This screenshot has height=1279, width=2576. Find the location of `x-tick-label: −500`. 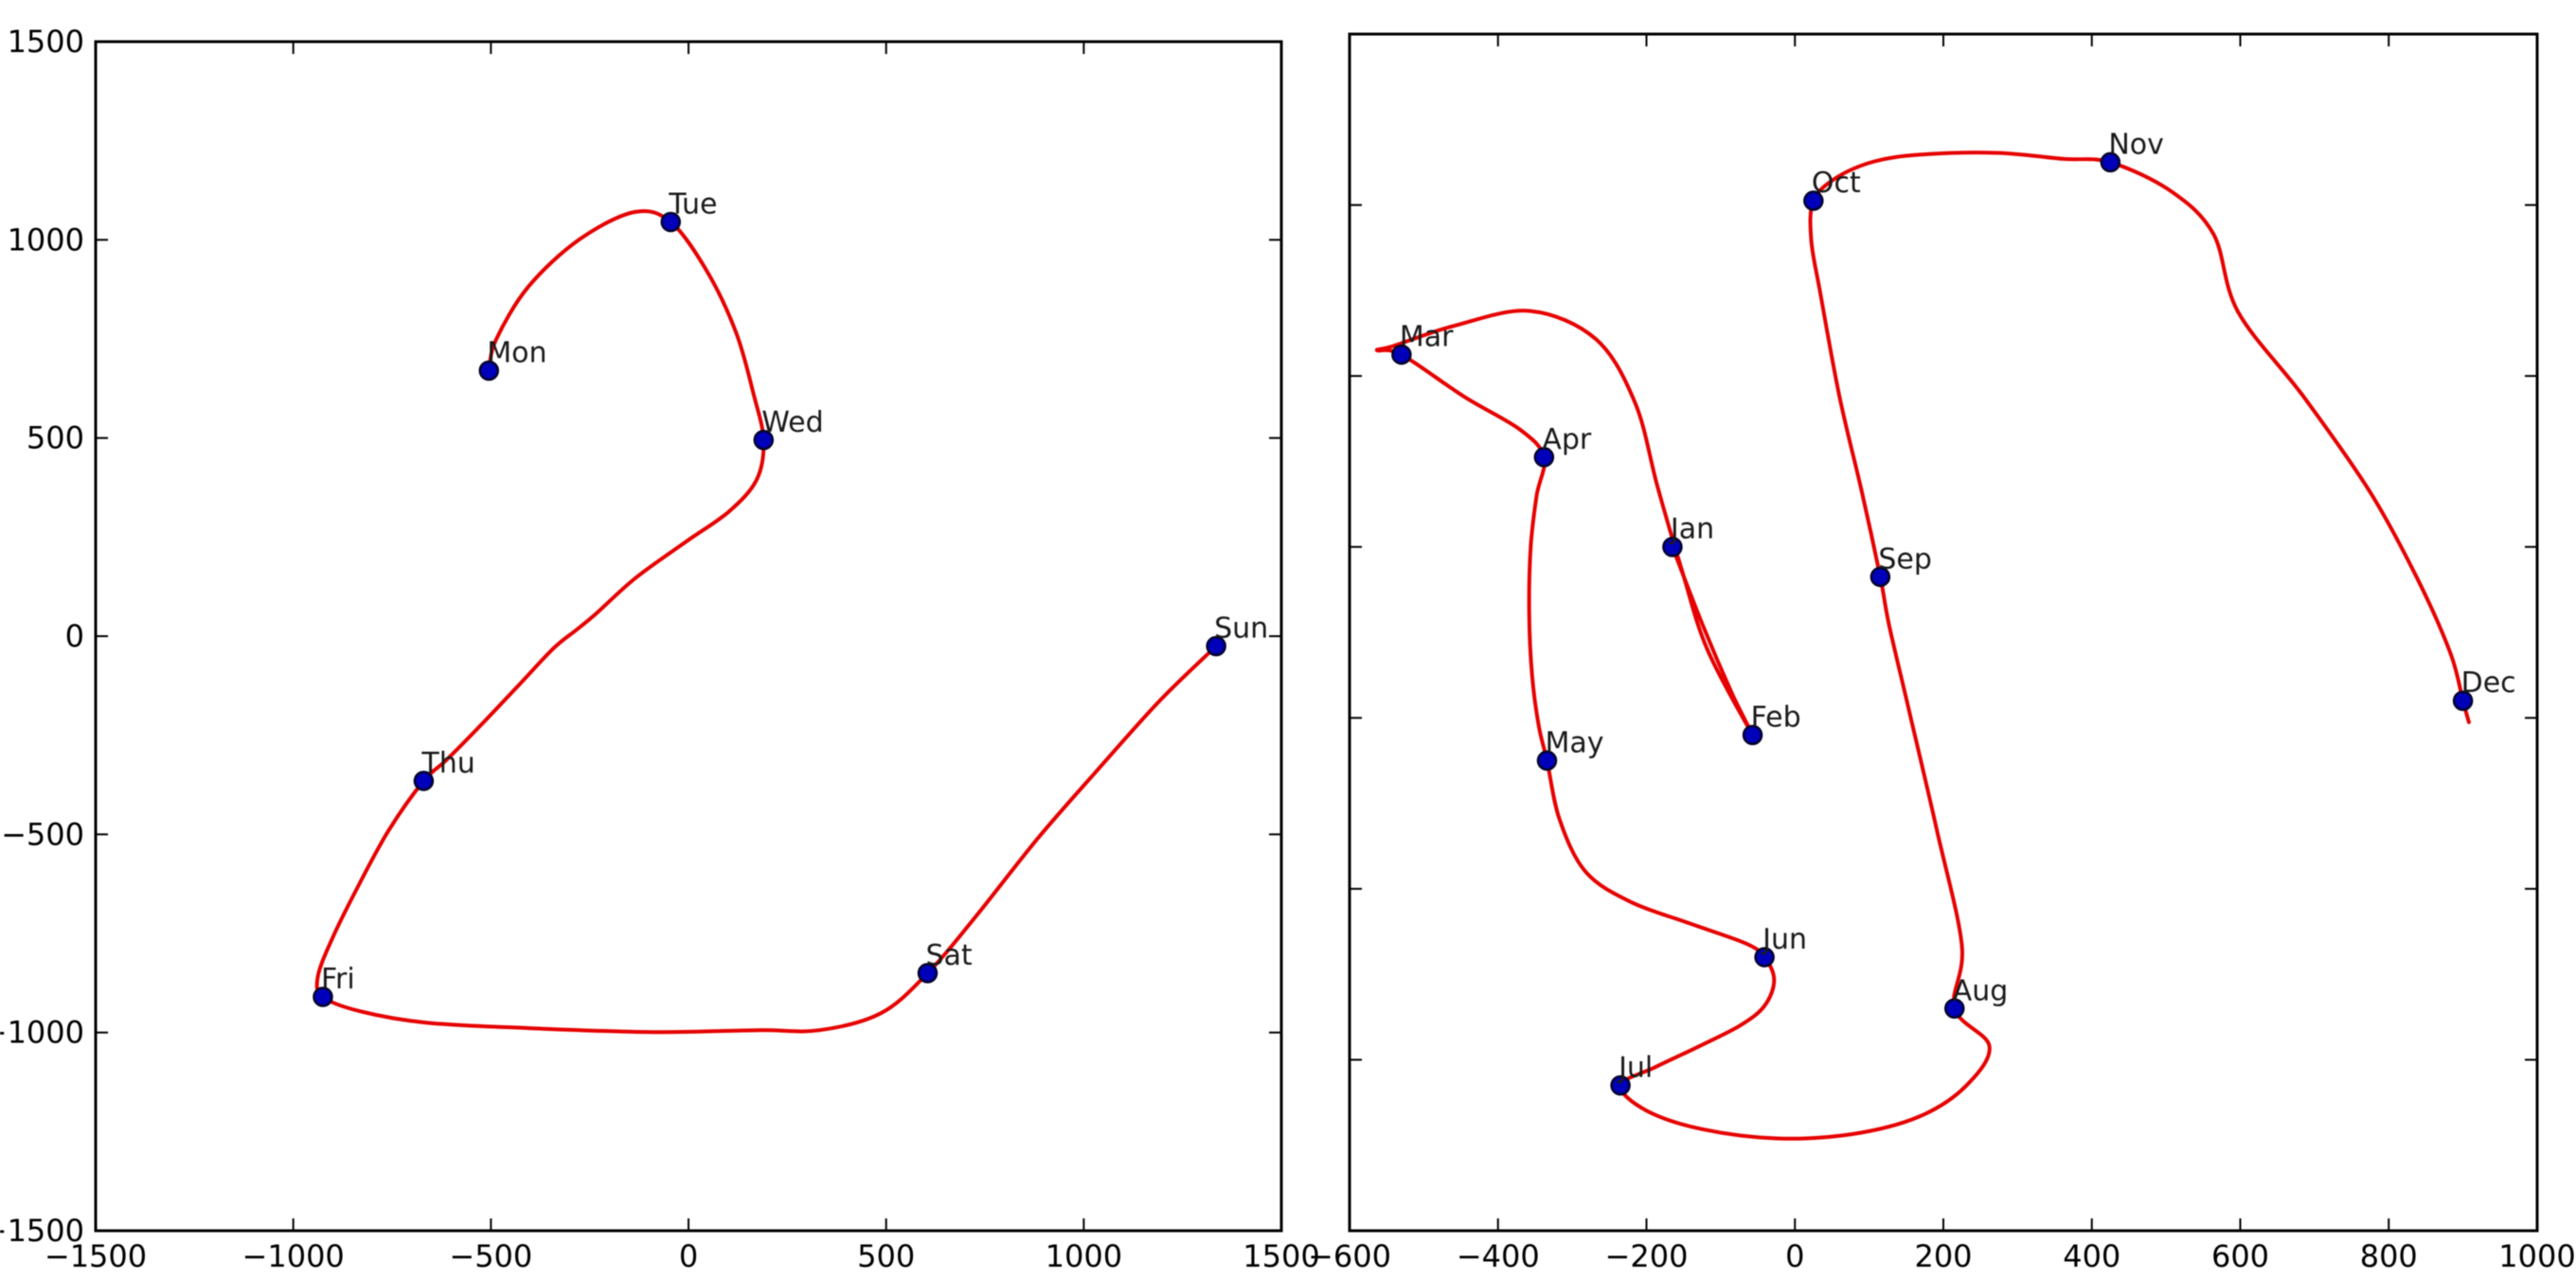

x-tick-label: −500 is located at coordinates (490, 1256).